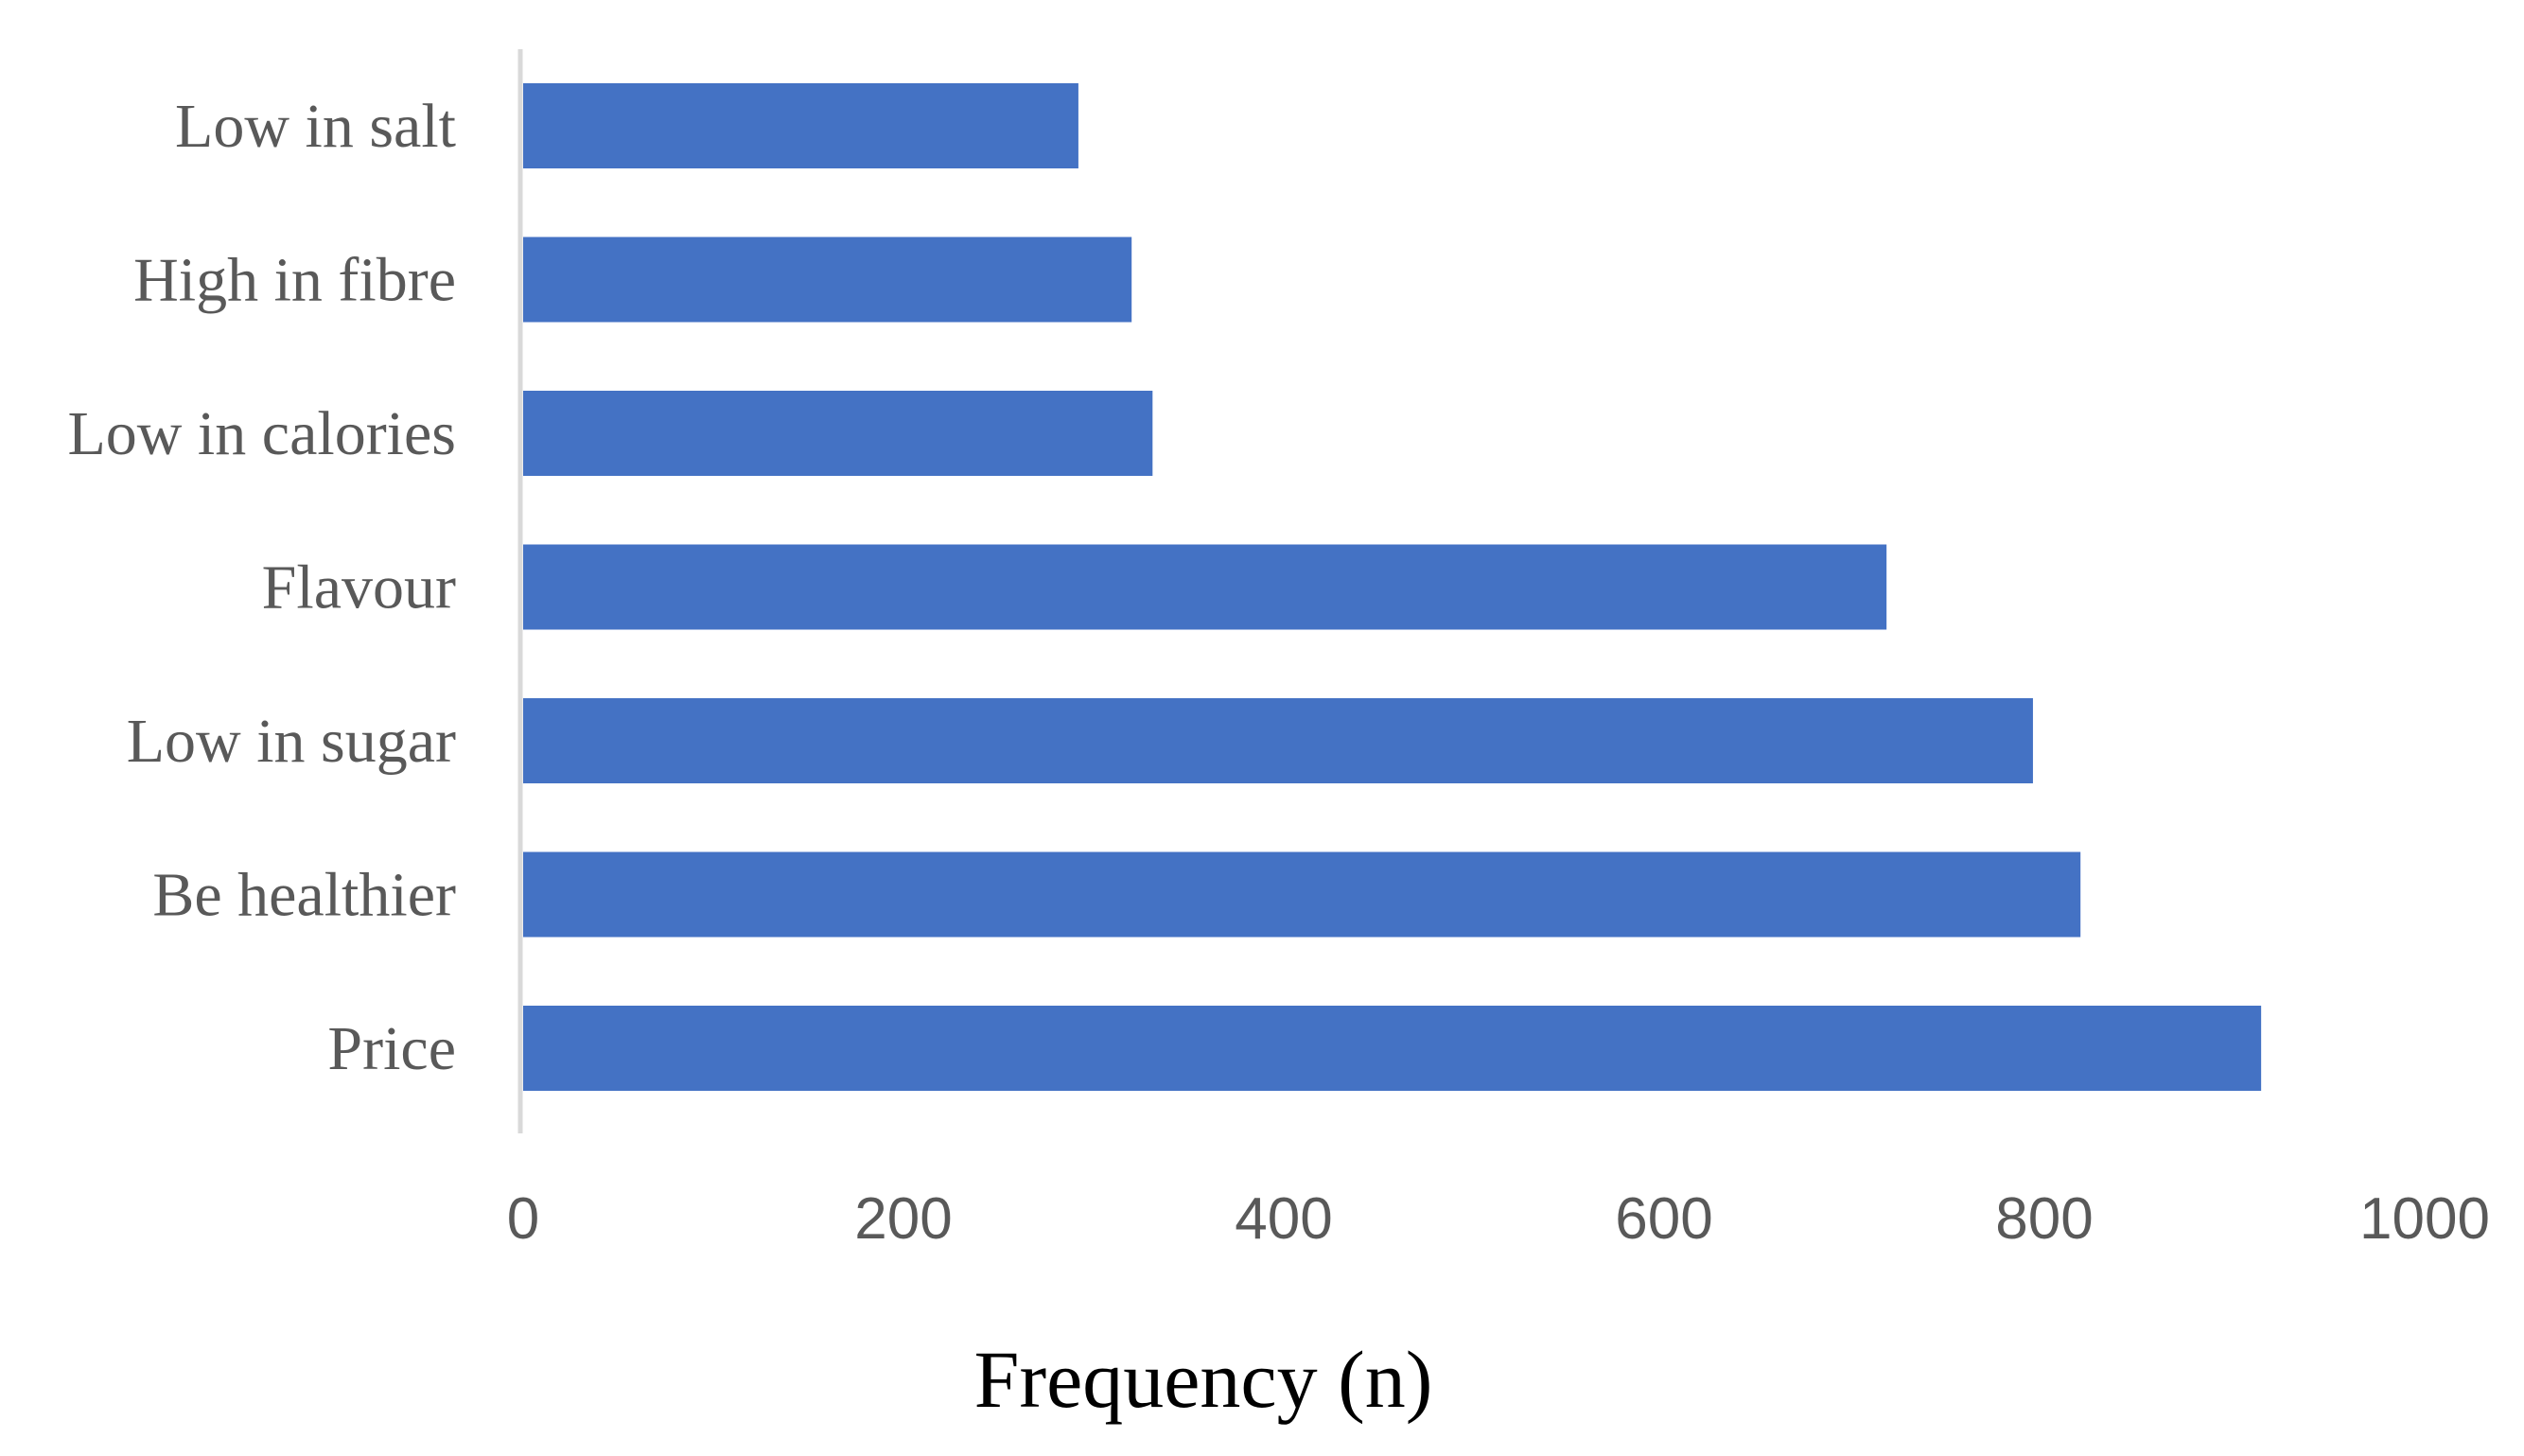 This screenshot has height=1456, width=2524. Describe the element at coordinates (294, 280) in the screenshot. I see `category-label: High in fibre` at that location.